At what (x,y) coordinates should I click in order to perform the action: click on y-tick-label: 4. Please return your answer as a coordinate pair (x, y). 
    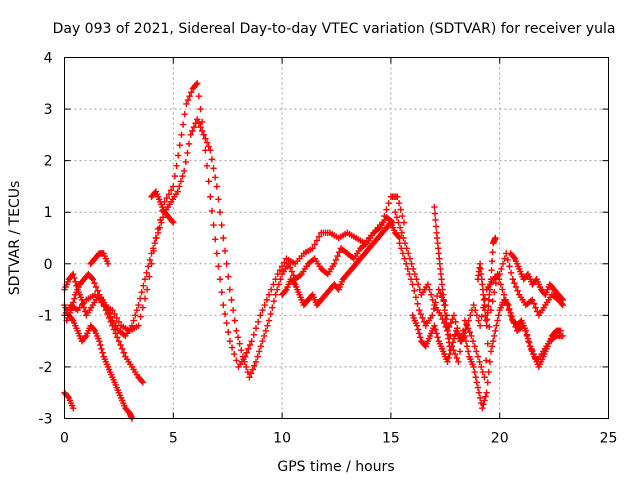
    Looking at the image, I should click on (48, 59).